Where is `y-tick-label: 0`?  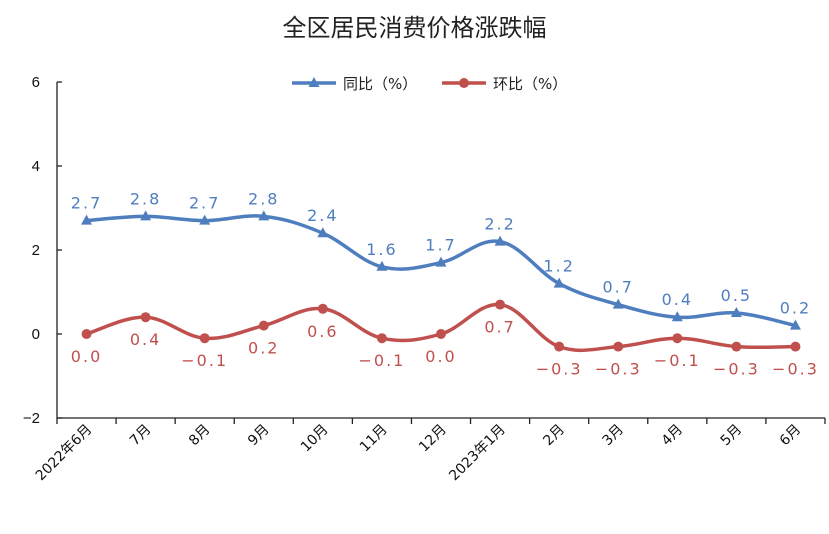
y-tick-label: 0 is located at coordinates (36, 334).